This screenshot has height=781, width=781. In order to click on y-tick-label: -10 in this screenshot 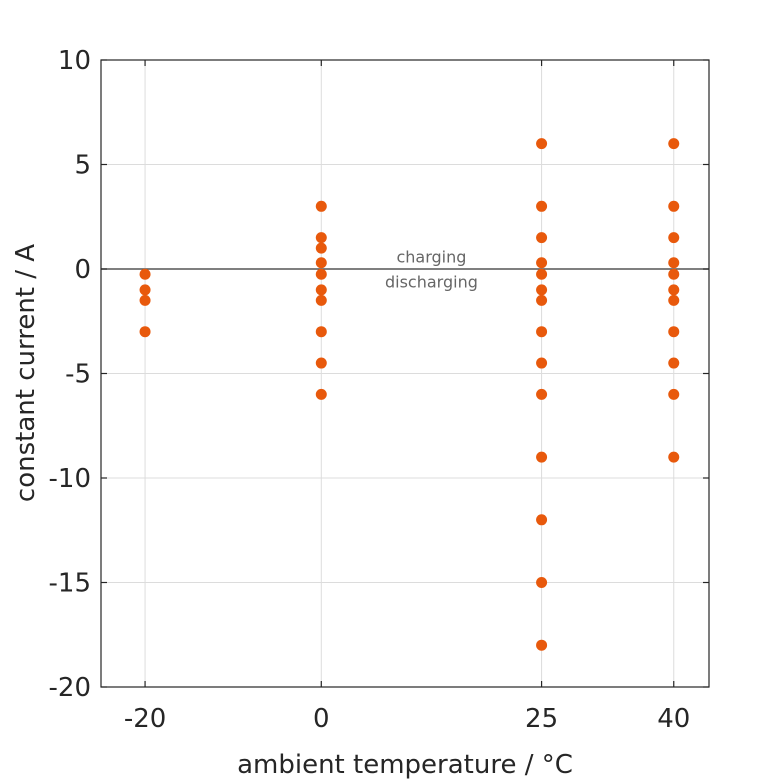, I will do `click(70, 479)`.